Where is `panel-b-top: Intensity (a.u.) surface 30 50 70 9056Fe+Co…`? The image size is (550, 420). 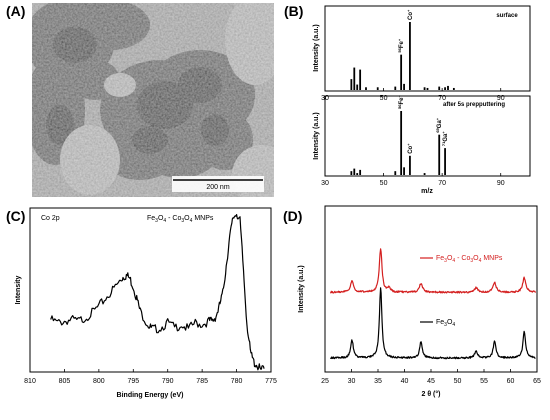 panel-b-top: Intensity (a.u.) surface 30 50 70 9056Fe+Co… is located at coordinates (422, 53).